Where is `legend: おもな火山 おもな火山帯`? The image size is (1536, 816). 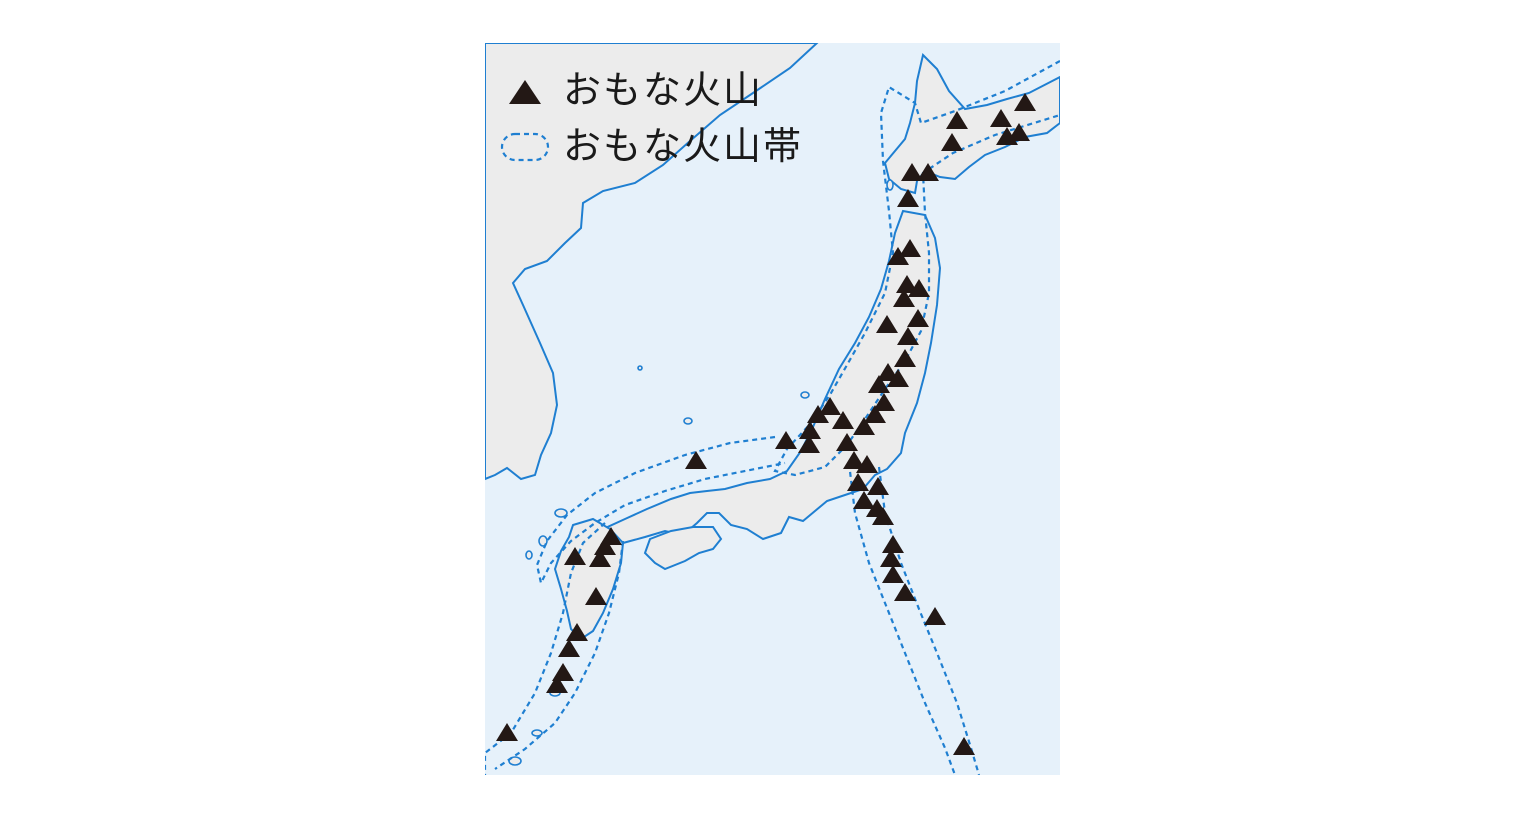
legend: おもな火山 おもな火山帯 is located at coordinates (651, 118).